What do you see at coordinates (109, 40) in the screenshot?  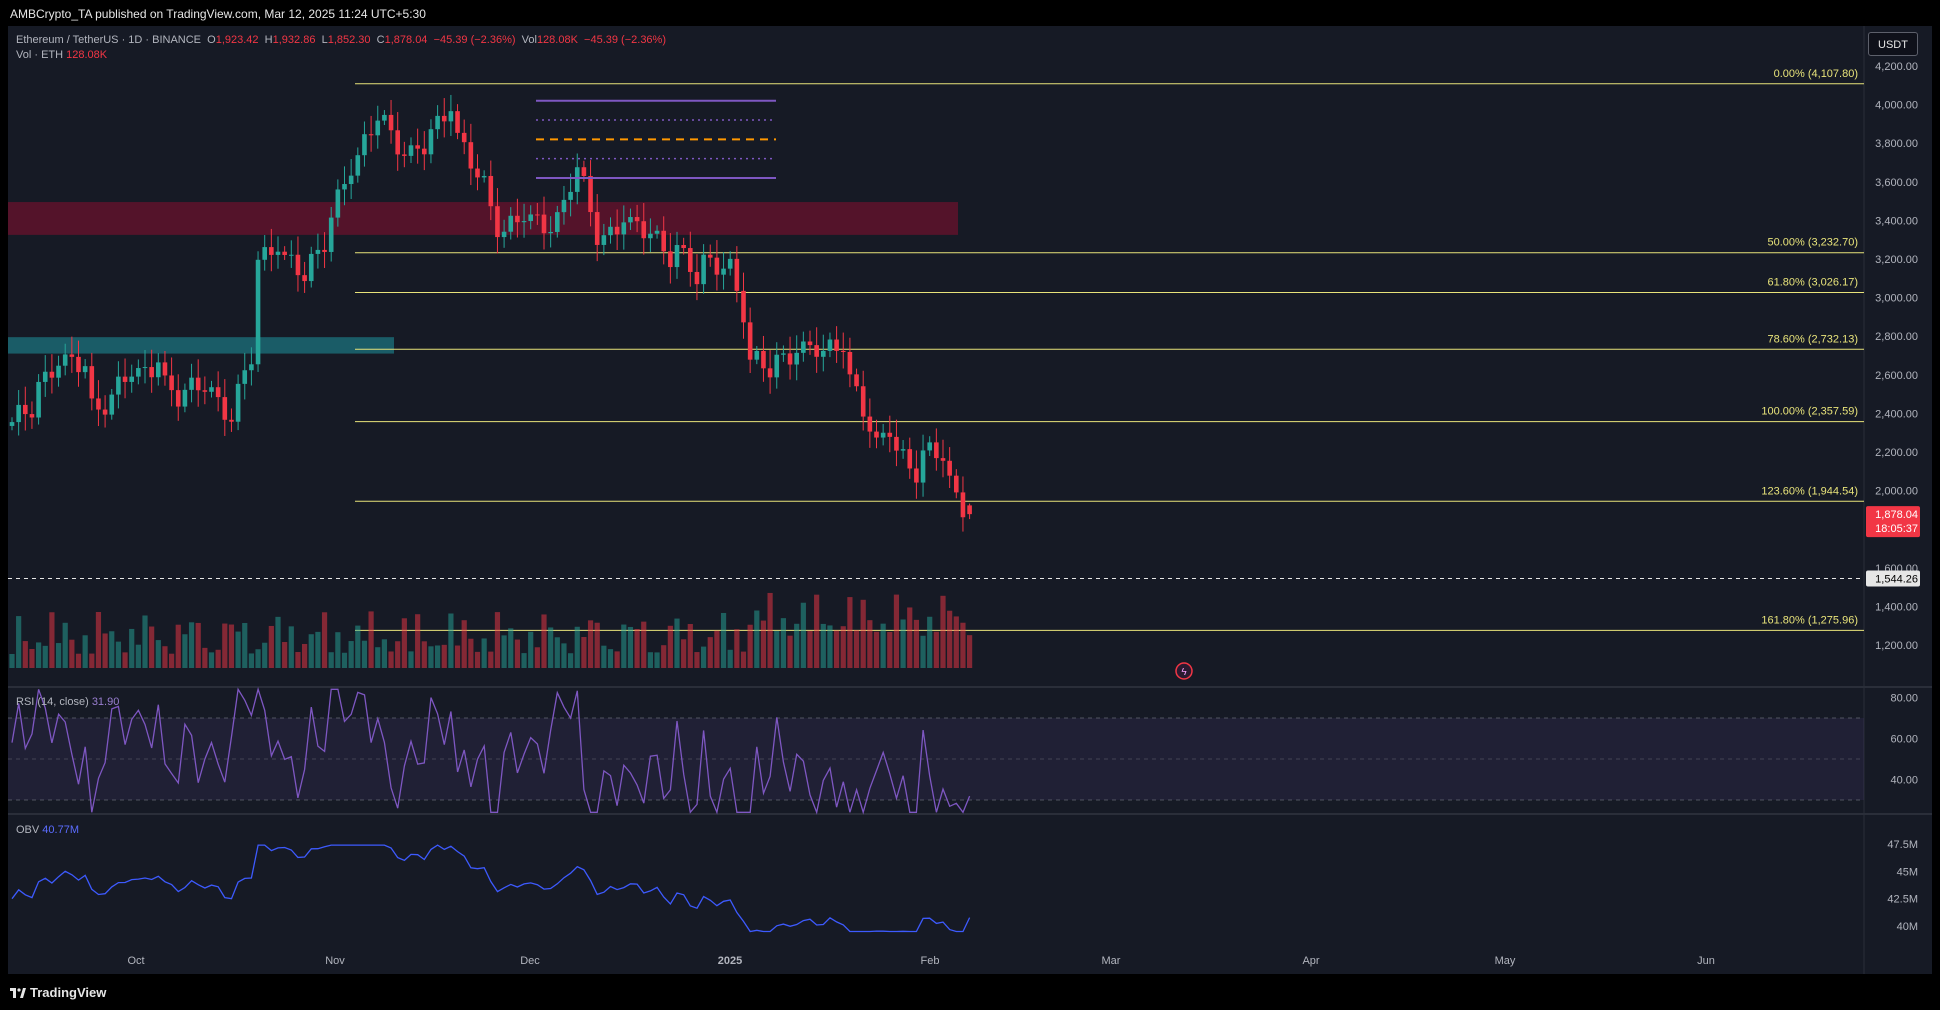 I see `legend-symbol: Ethereum / TetherUS · 1D · BINANCE` at bounding box center [109, 40].